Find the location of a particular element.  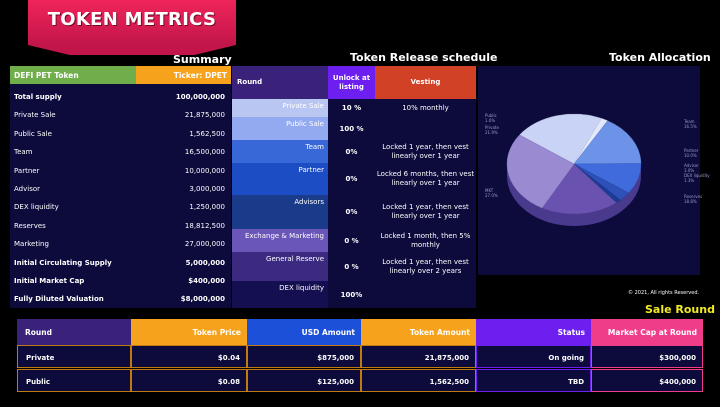

allocation-legend-entry: MKT 27.0% is located at coordinates (491, 193).